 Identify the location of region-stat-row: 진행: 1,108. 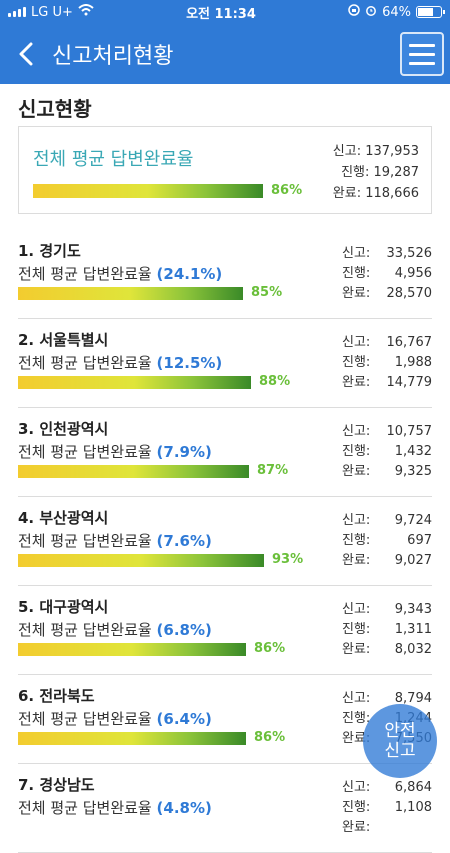
(387, 808).